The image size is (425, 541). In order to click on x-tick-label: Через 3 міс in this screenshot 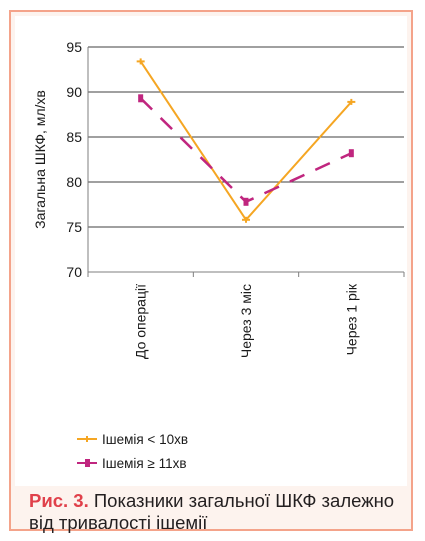, I will do `click(246, 321)`.